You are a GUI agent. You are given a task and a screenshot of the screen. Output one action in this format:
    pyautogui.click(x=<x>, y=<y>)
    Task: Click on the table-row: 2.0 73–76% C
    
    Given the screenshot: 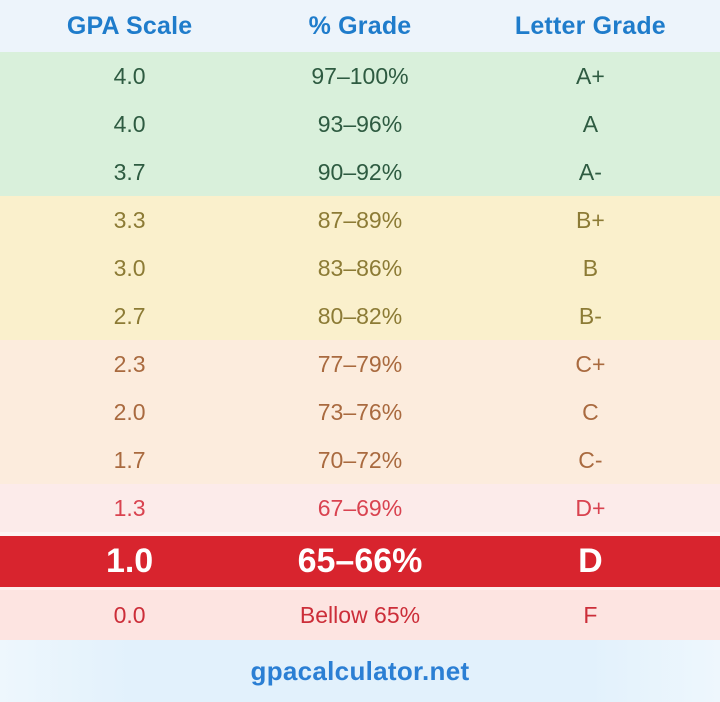 What is the action you would take?
    pyautogui.click(x=360, y=412)
    